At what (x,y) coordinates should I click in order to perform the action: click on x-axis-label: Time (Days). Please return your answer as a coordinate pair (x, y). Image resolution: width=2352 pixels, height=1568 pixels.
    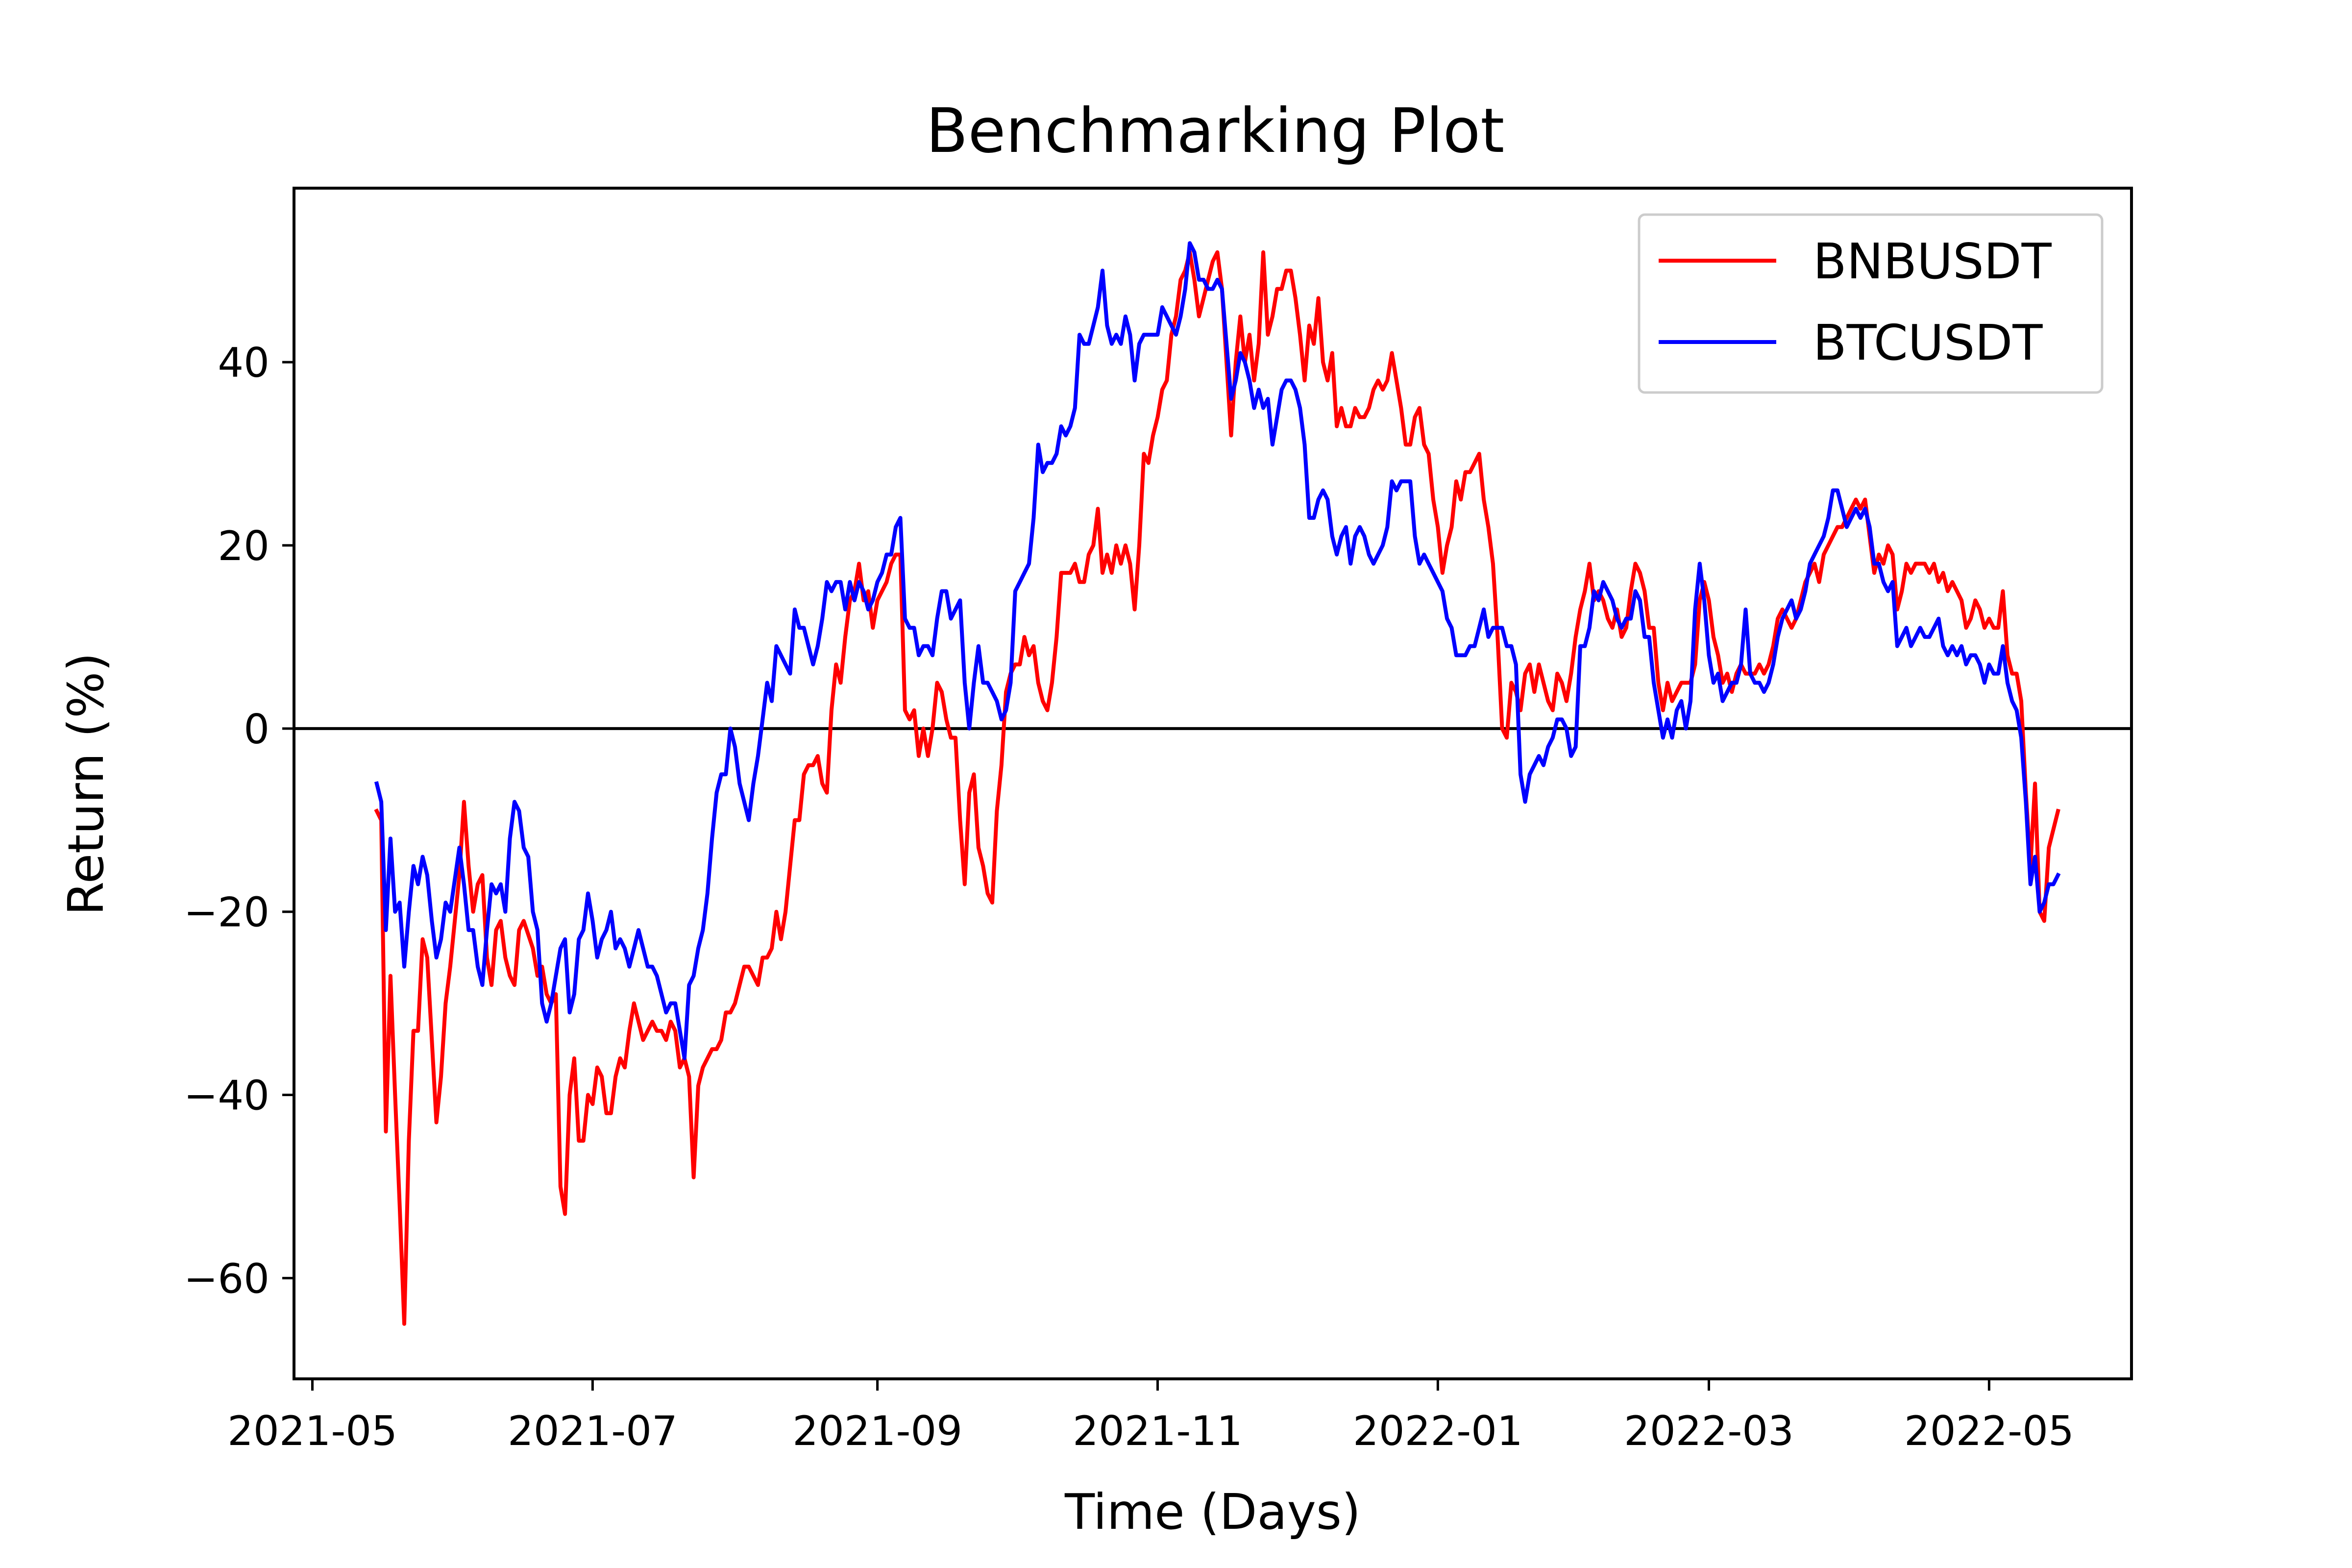
    Looking at the image, I should click on (1212, 1512).